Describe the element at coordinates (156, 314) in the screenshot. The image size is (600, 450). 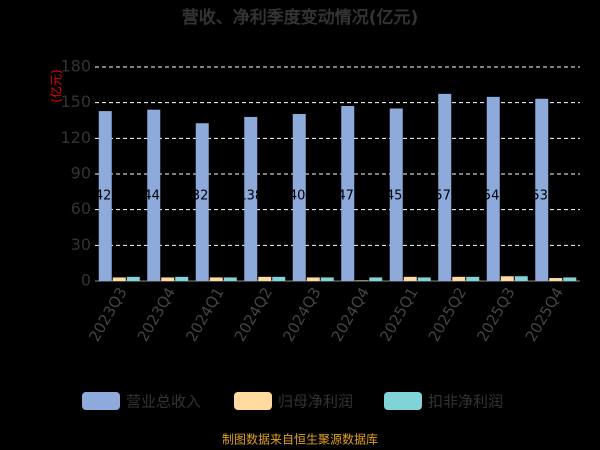
I see `x-tick-label: 2023Q4` at that location.